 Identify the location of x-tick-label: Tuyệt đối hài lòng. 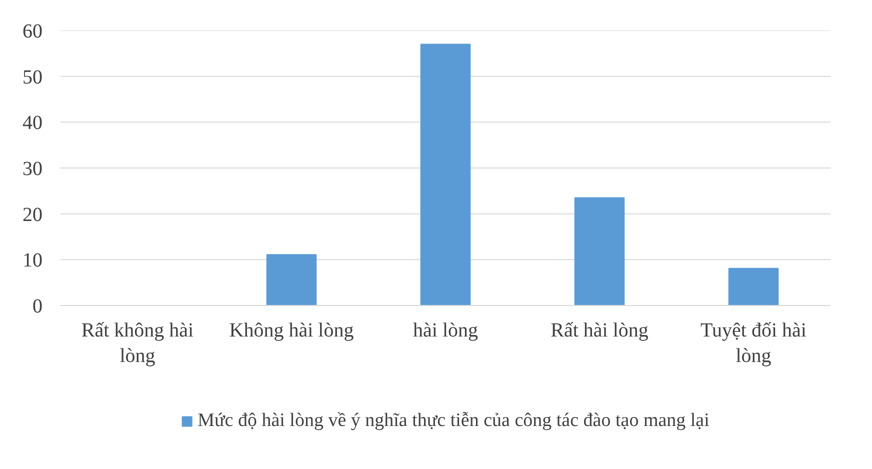
(753, 343).